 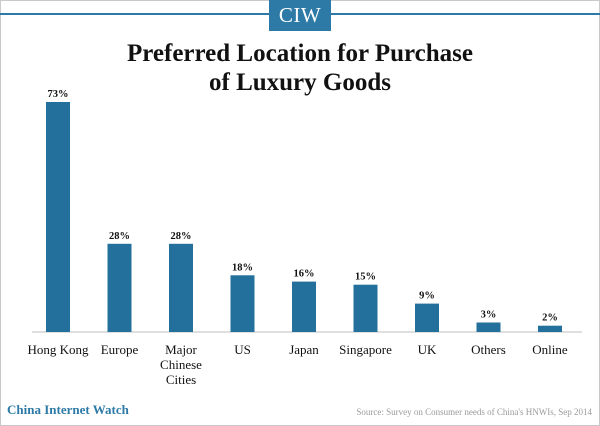 I want to click on category-label-line: Europe, so click(x=120, y=349).